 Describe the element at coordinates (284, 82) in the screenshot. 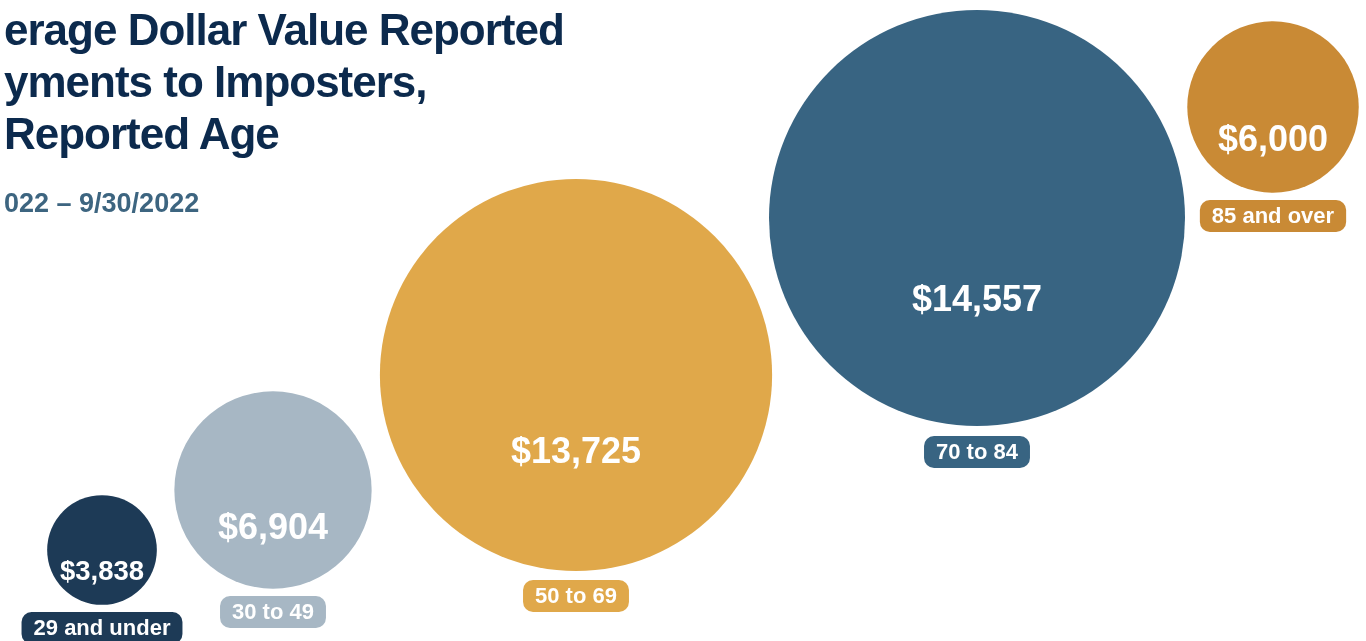

I see `text: erage Dollar Value Reported yments to Imposters, Reported Age` at that location.